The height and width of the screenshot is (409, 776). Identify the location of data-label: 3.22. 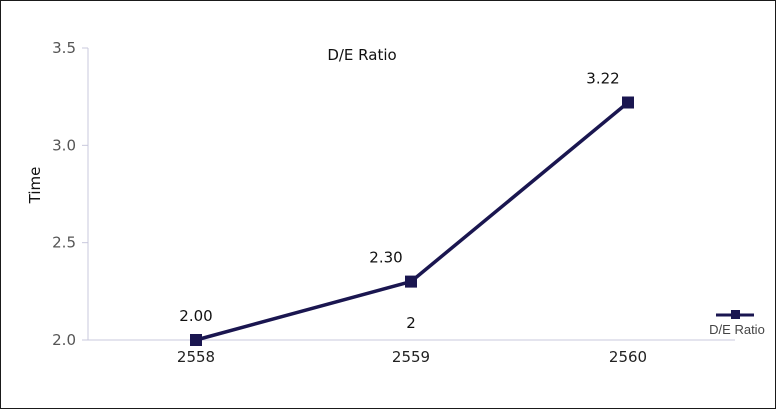
(602, 79).